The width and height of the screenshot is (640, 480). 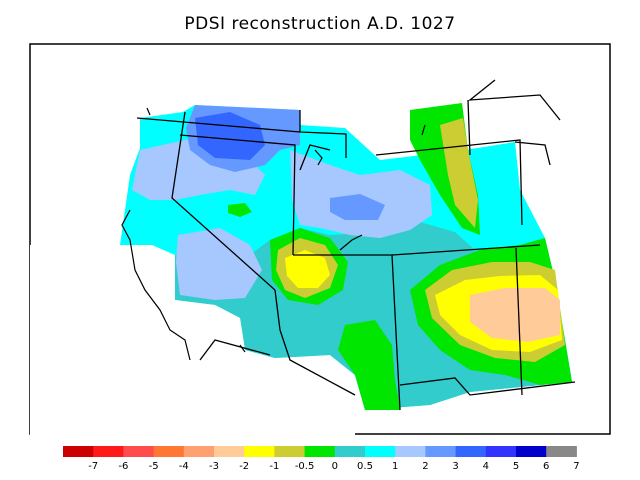 I want to click on legend-label: 6, so click(x=546, y=466).